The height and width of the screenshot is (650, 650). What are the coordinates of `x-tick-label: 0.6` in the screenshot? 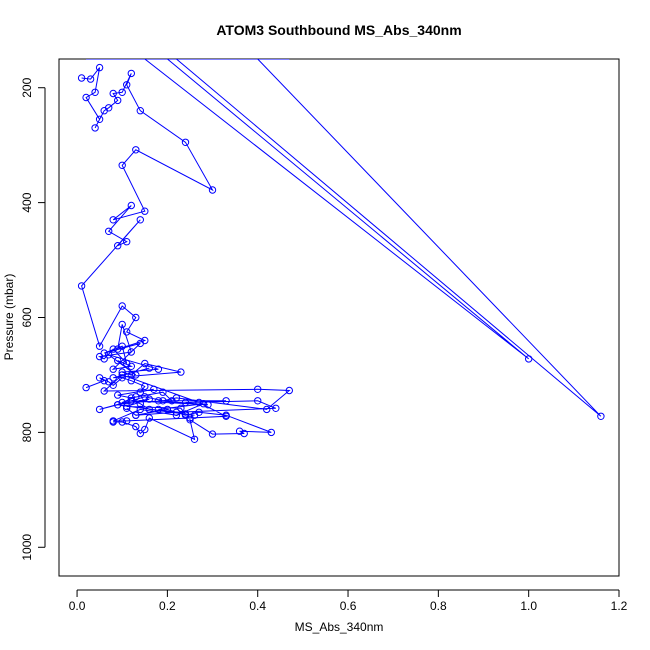 It's located at (348, 606).